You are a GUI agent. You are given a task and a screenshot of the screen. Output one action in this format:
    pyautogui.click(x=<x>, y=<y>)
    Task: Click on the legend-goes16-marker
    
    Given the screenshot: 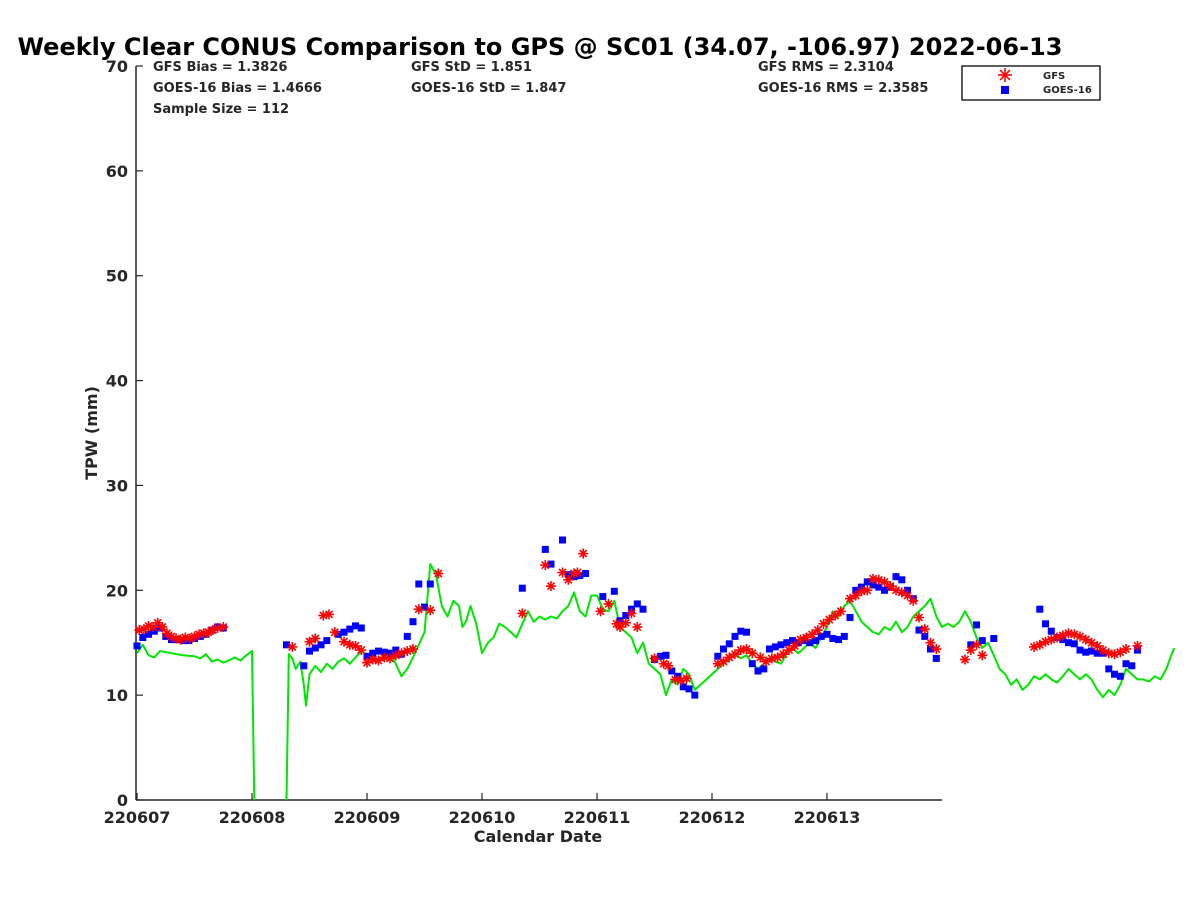 What is the action you would take?
    pyautogui.click(x=1005, y=90)
    